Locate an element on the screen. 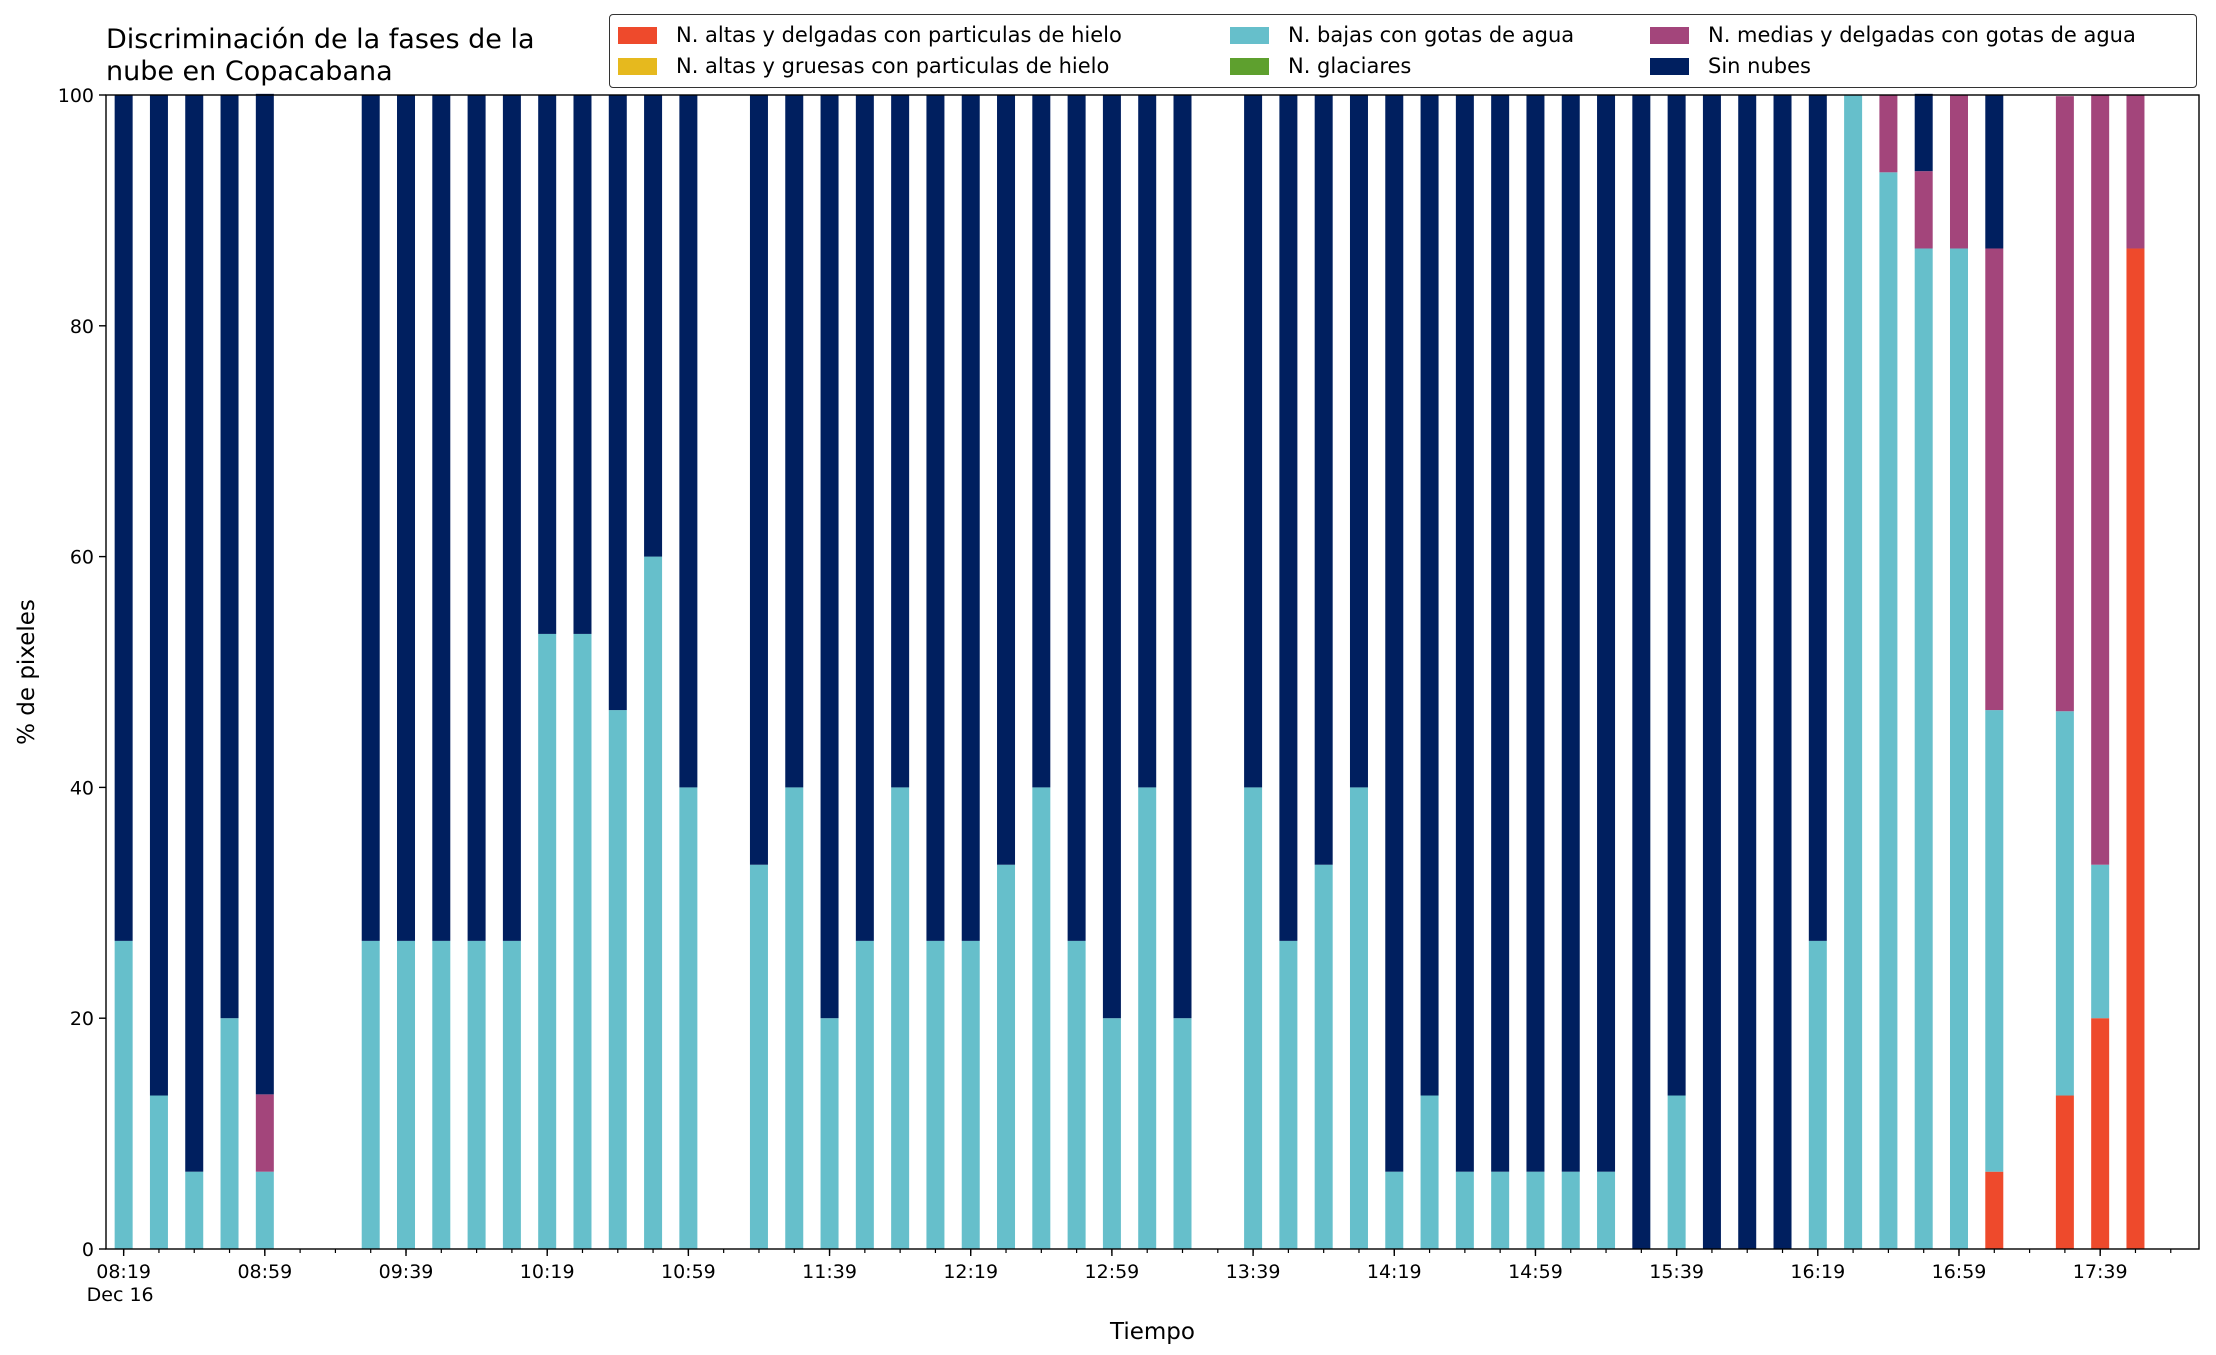 The width and height of the screenshot is (2216, 1355). x-tick-label: 12:19 is located at coordinates (970, 1272).